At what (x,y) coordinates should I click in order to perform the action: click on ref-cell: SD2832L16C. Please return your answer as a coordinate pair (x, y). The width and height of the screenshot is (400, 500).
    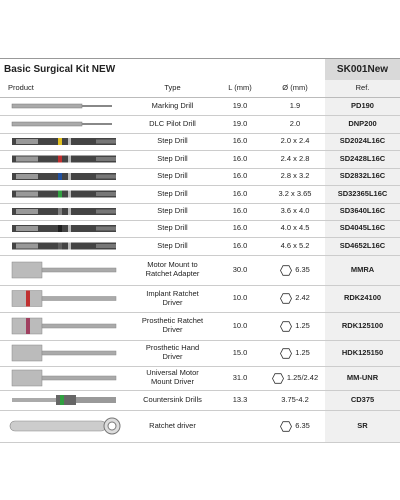
    Looking at the image, I should click on (362, 176).